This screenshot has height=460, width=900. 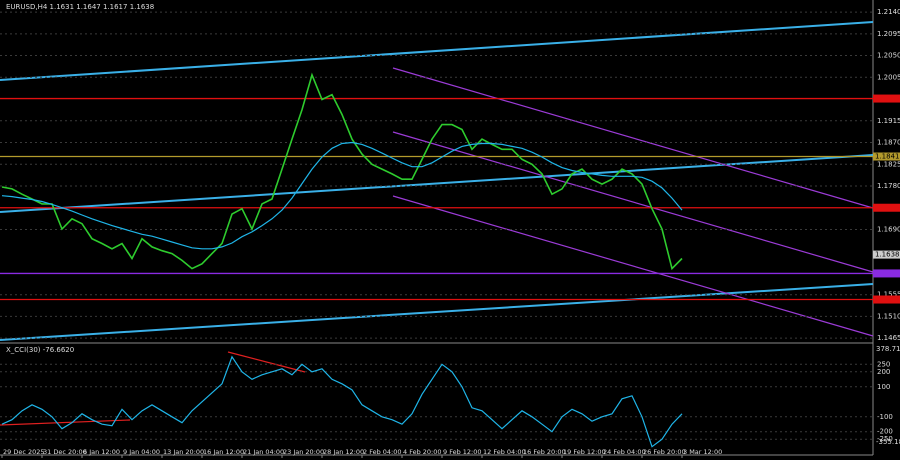 I want to click on x-tick-label: 6 Jan 12:00, so click(x=101, y=452).